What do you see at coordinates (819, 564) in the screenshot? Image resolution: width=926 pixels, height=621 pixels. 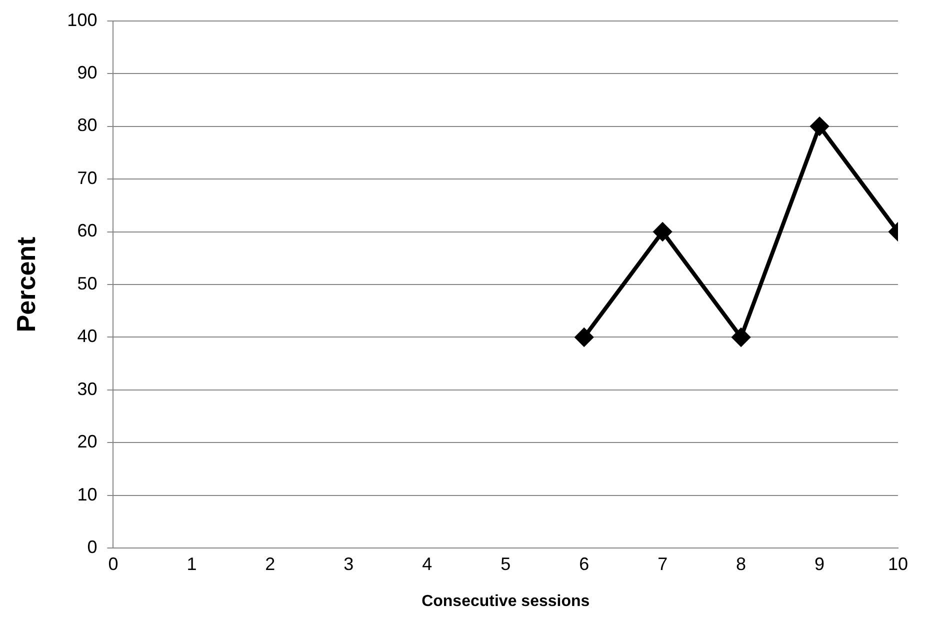 I see `x-tick-label: 9` at bounding box center [819, 564].